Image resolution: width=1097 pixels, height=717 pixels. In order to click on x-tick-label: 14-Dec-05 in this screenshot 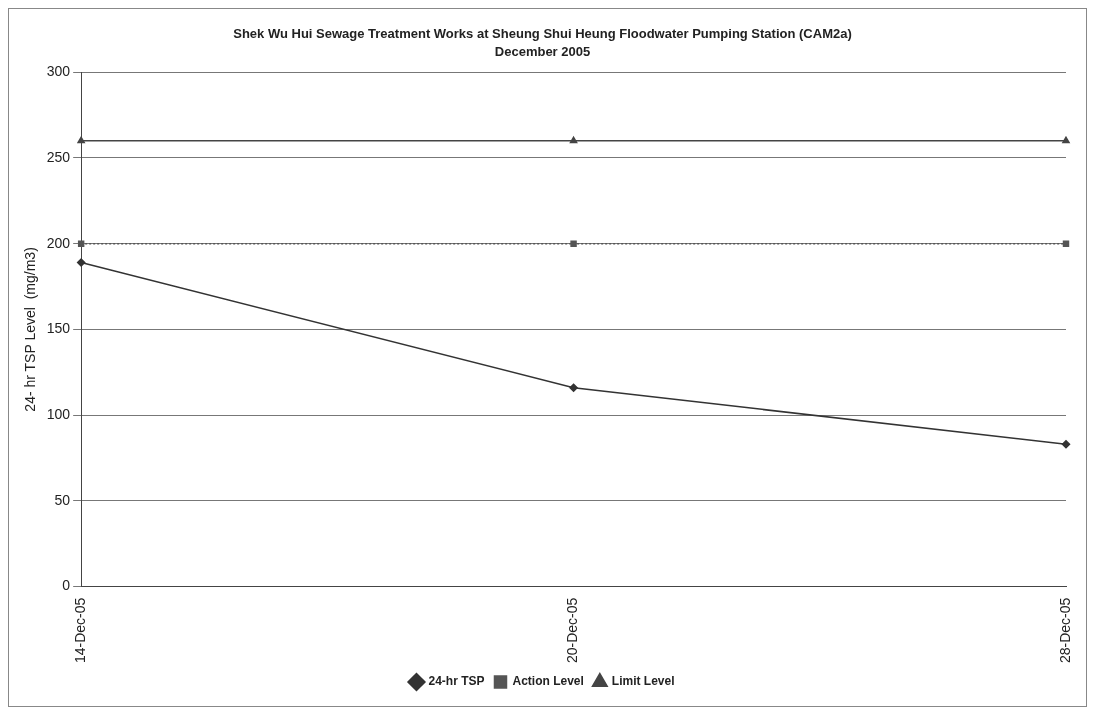, I will do `click(80, 630)`.